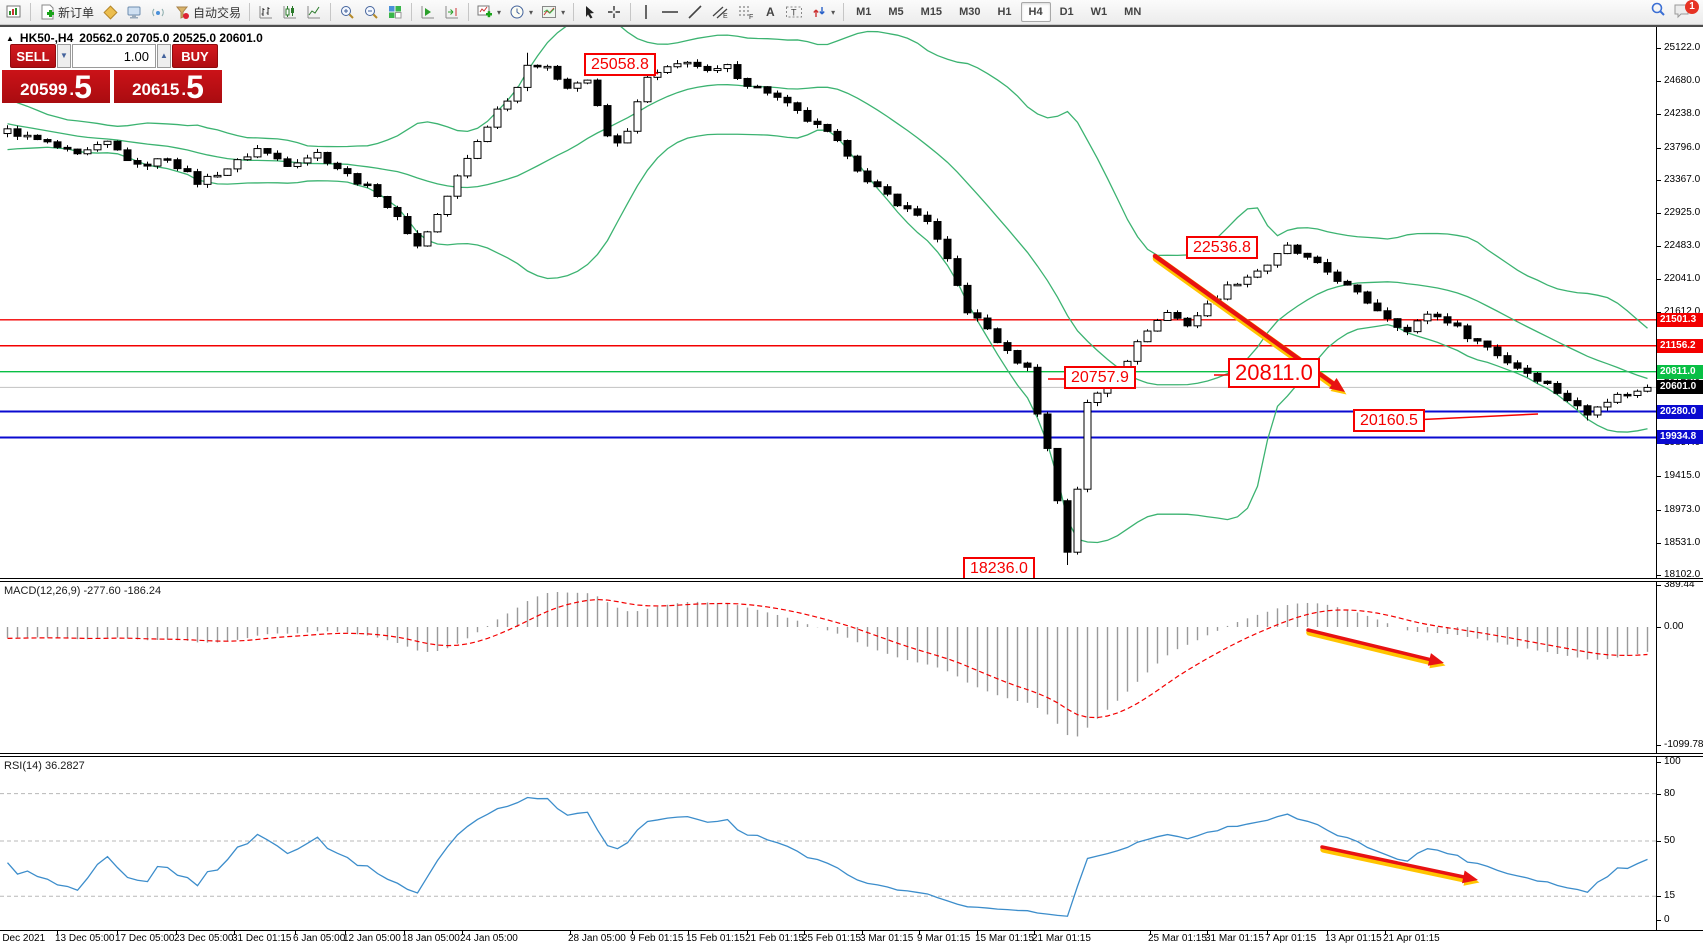 Image resolution: width=1703 pixels, height=944 pixels. I want to click on rsi-indicator-label: RSI(14) 36.2827, so click(44, 766).